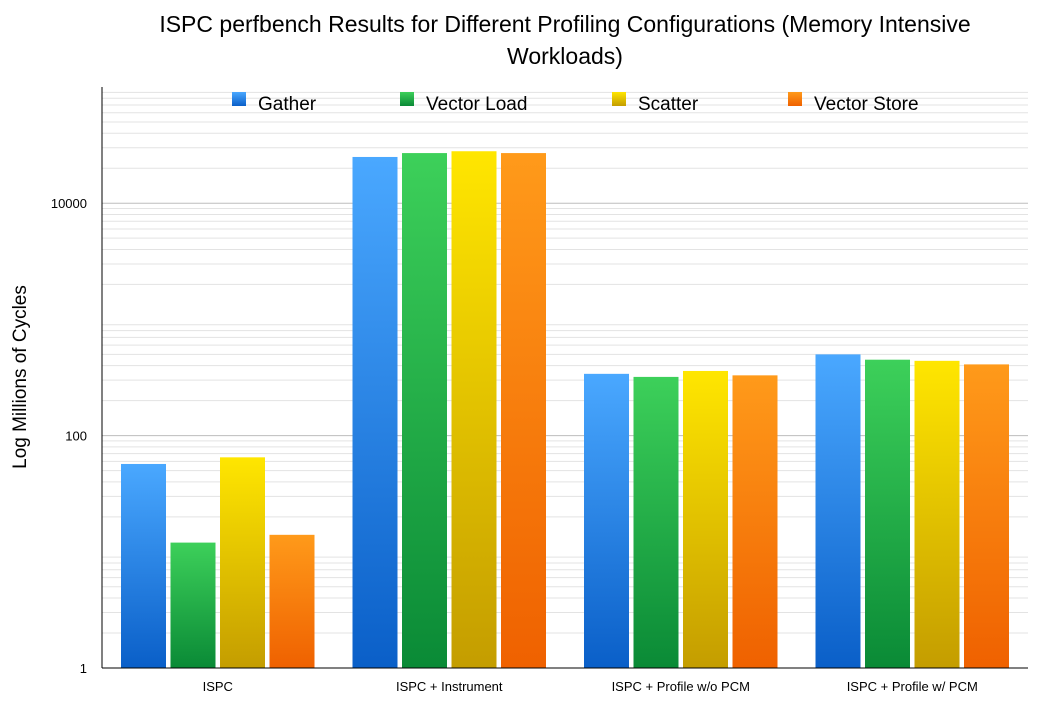  Describe the element at coordinates (575, 103) in the screenshot. I see `legend: Gather Vector Load Scatter Vector Store` at that location.